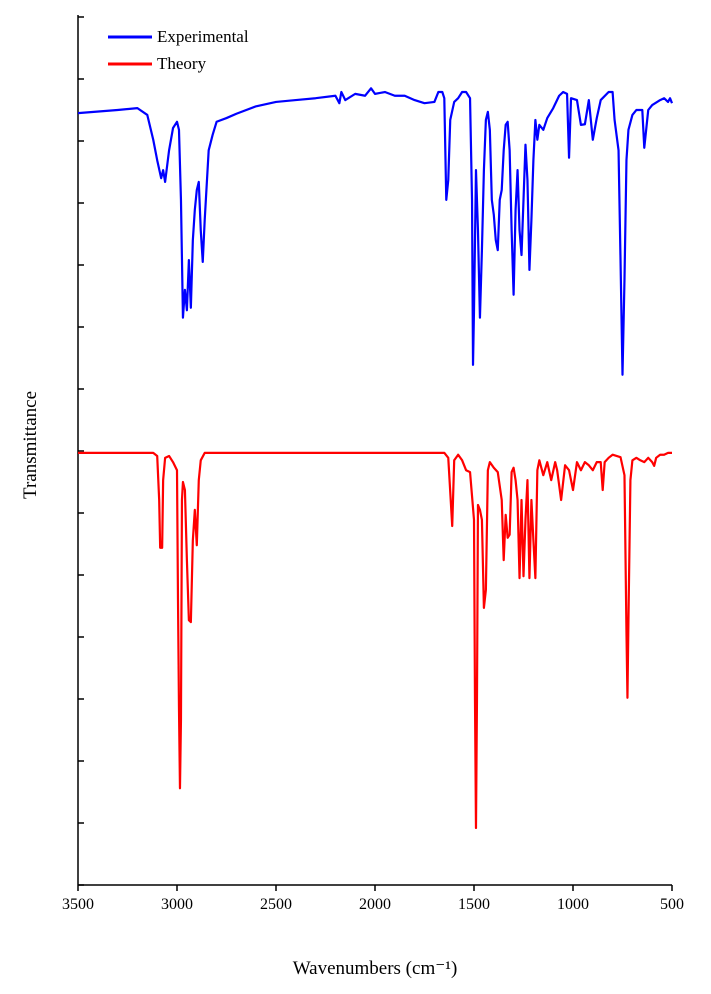  I want to click on legend-label: Experimental, so click(203, 36).